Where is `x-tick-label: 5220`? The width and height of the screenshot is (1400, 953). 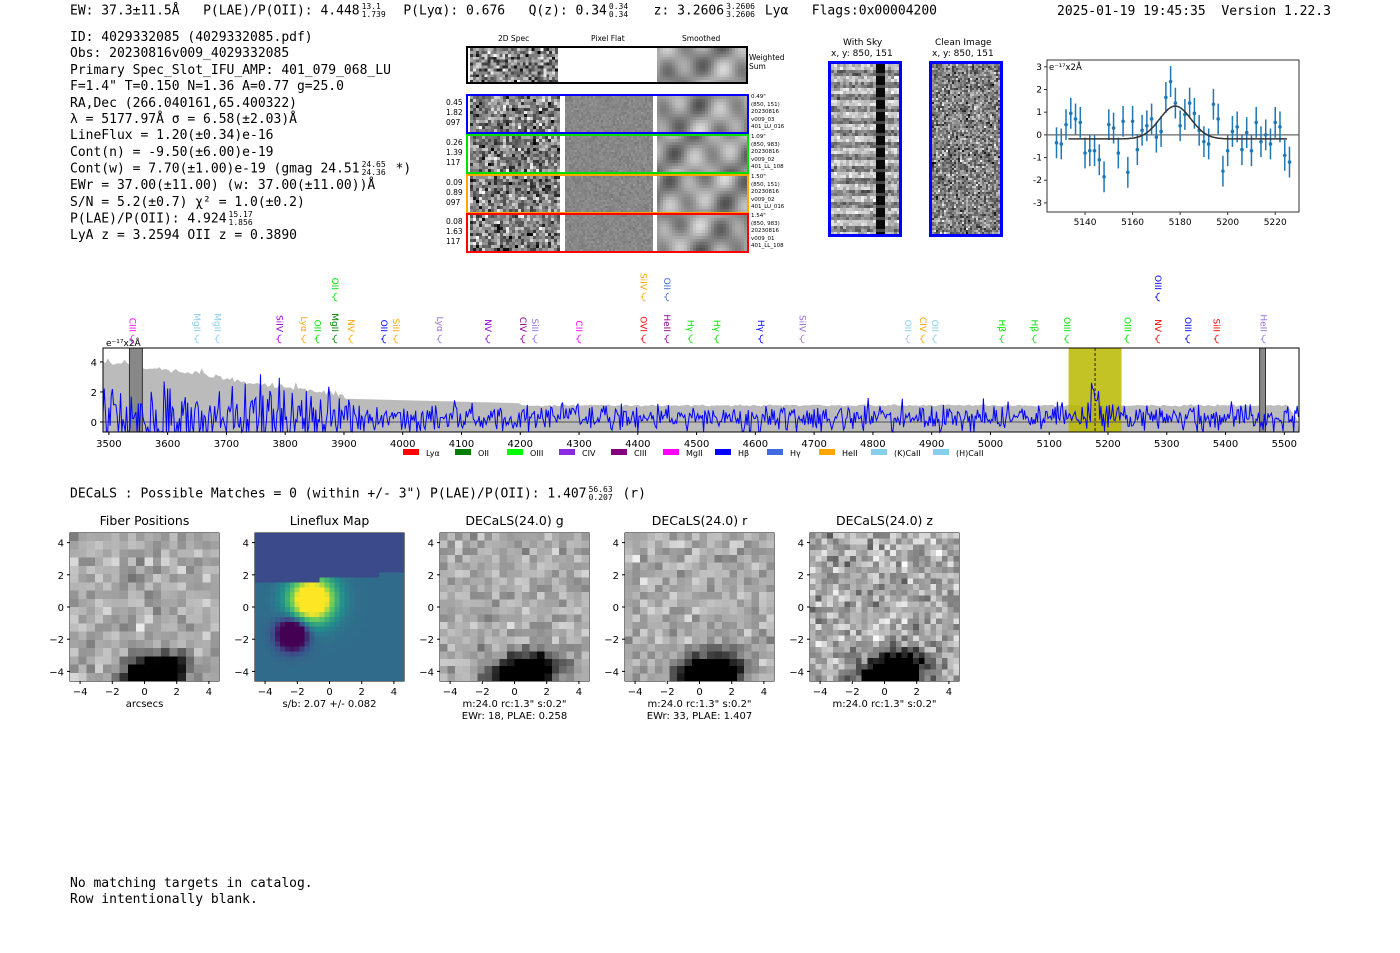 x-tick-label: 5220 is located at coordinates (1275, 223).